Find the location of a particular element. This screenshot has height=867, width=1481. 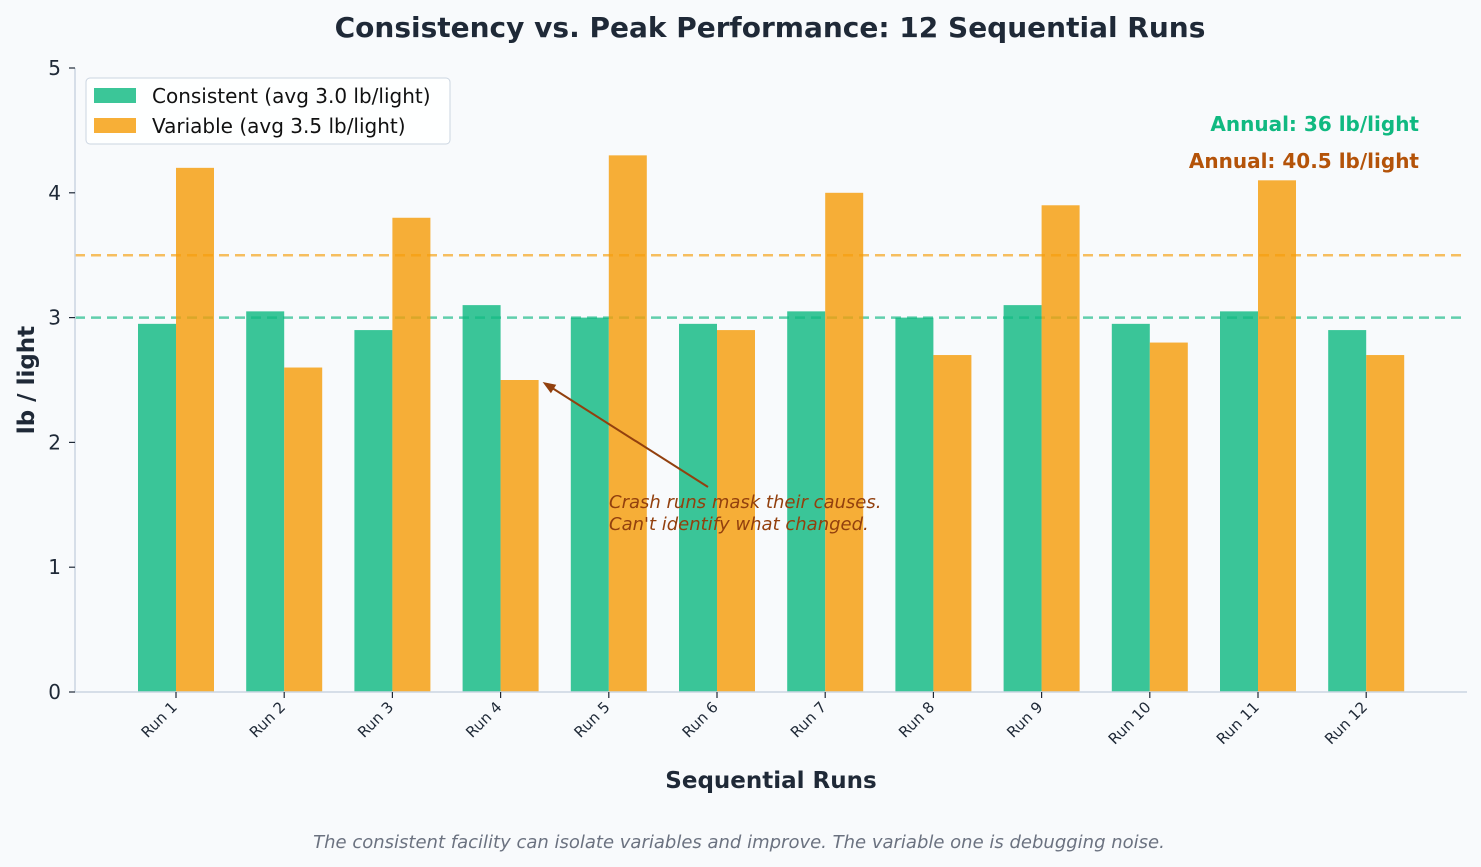

legend-label-variable: Variable (avg 3.5 lb/light) is located at coordinates (279, 126).